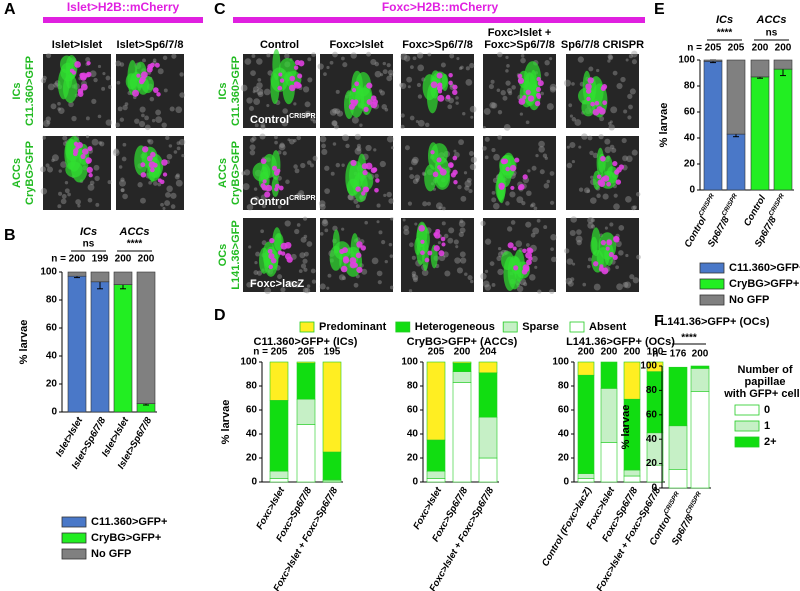 Image resolution: width=800 pixels, height=591 pixels. Describe the element at coordinates (602, 45) in the screenshot. I see `column-header: Sp6/7/8 CRISPR` at that location.